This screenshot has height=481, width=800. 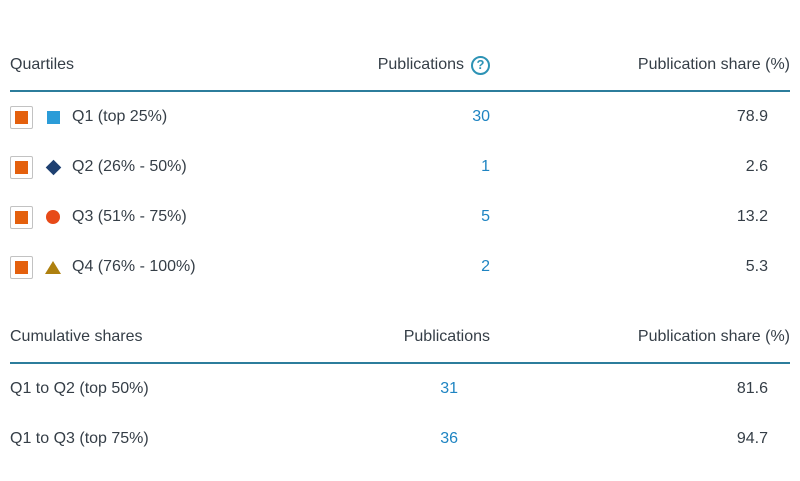 I want to click on quartile-label: Q1 (top 25%), so click(x=120, y=116).